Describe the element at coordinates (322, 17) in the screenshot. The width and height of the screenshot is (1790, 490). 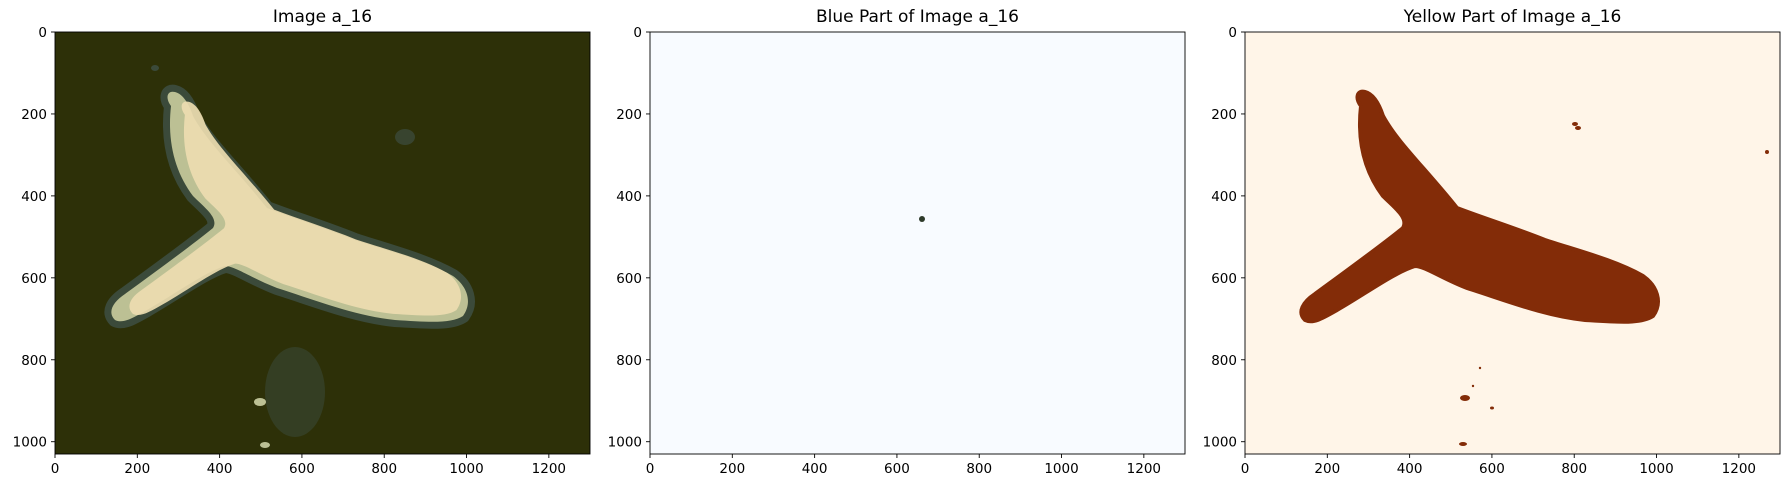
I see `panel-title: Image a_16` at that location.